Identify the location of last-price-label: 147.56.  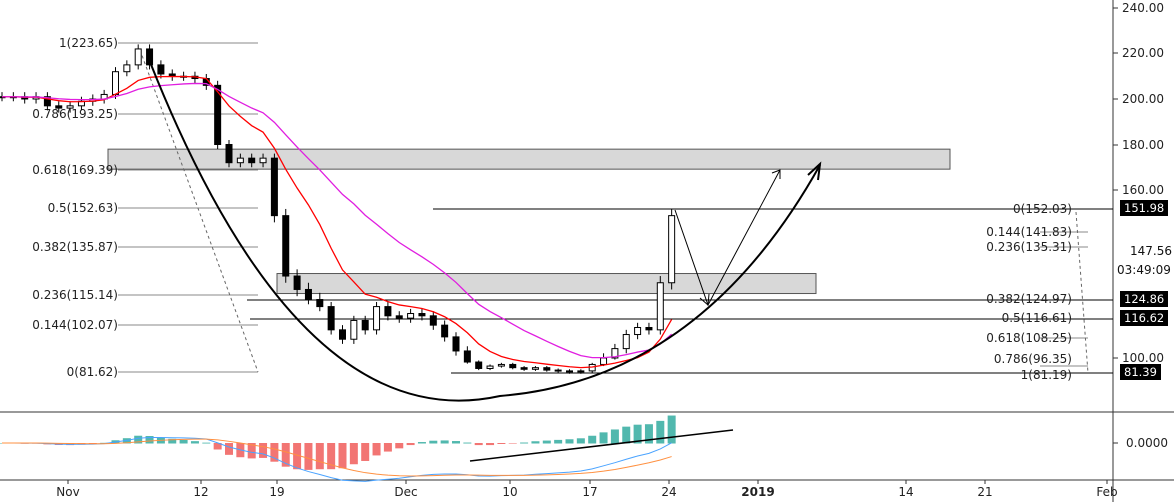
(1151, 251).